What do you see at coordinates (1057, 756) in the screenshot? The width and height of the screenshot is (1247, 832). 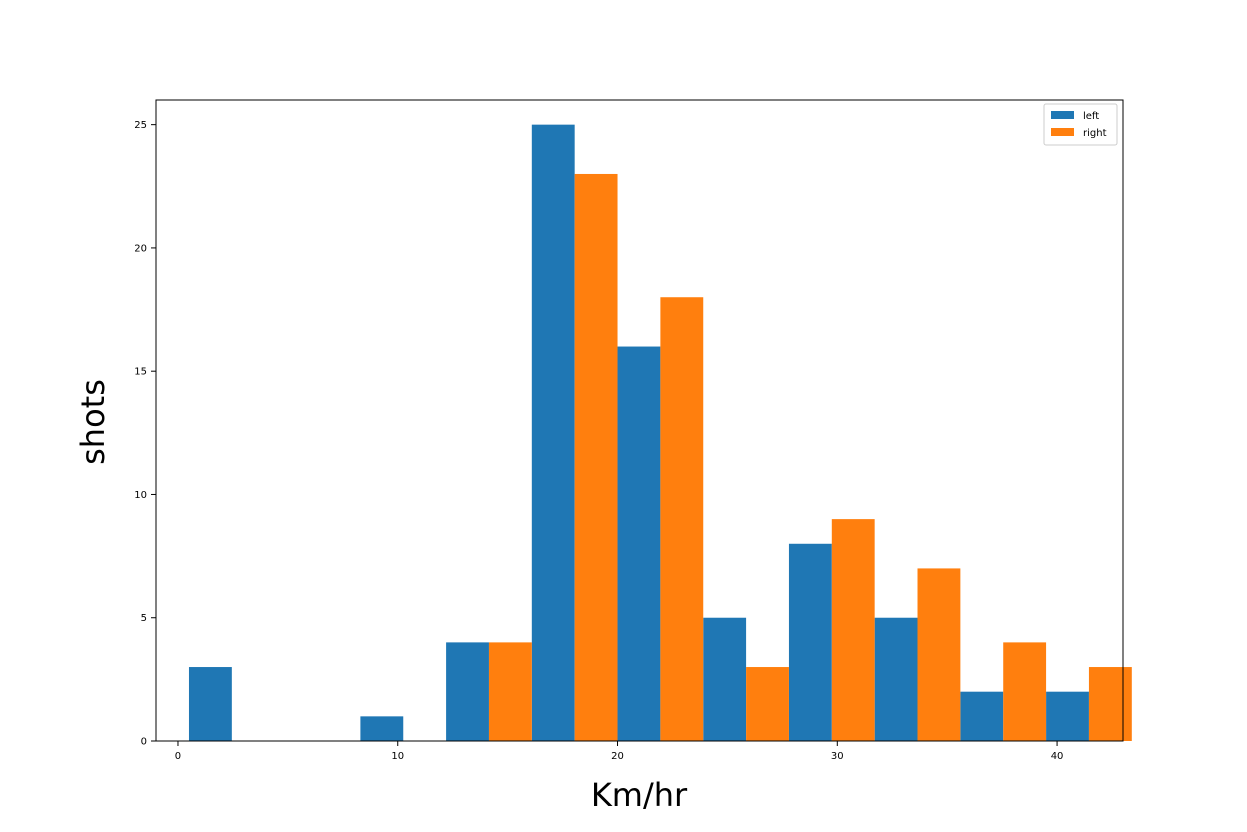 I see `x-tick-label: 40` at bounding box center [1057, 756].